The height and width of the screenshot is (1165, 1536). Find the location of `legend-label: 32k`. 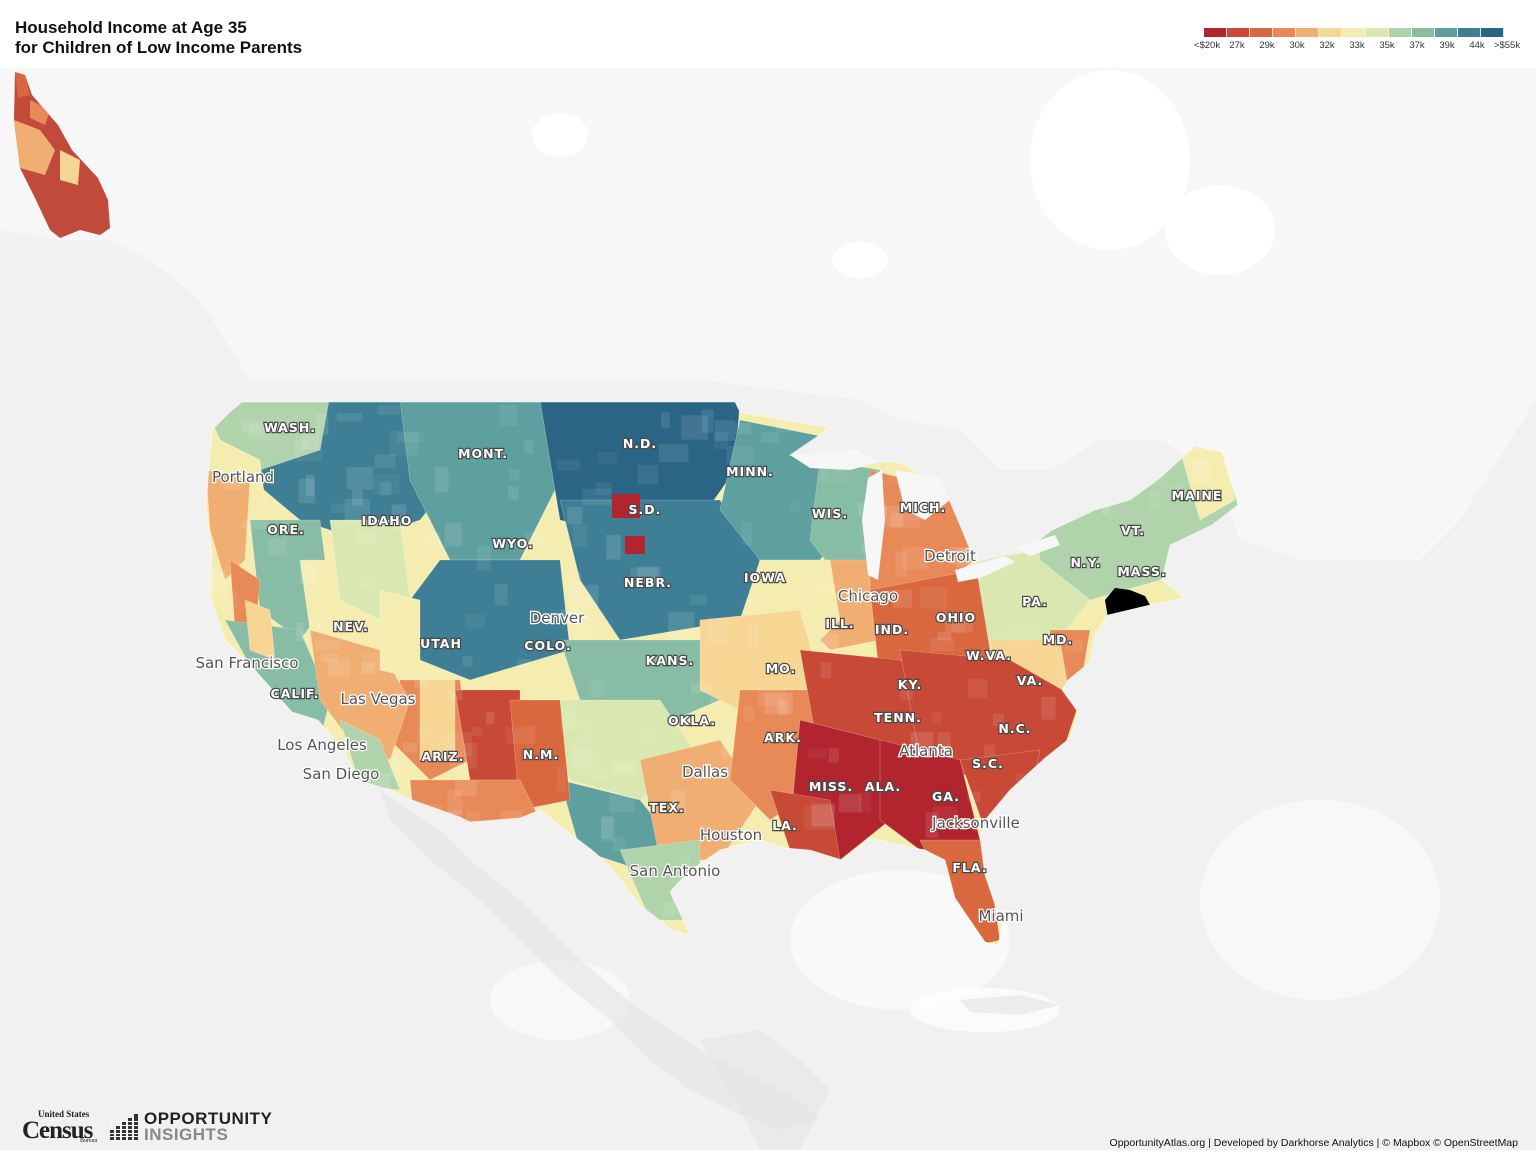

legend-label: 32k is located at coordinates (1327, 45).